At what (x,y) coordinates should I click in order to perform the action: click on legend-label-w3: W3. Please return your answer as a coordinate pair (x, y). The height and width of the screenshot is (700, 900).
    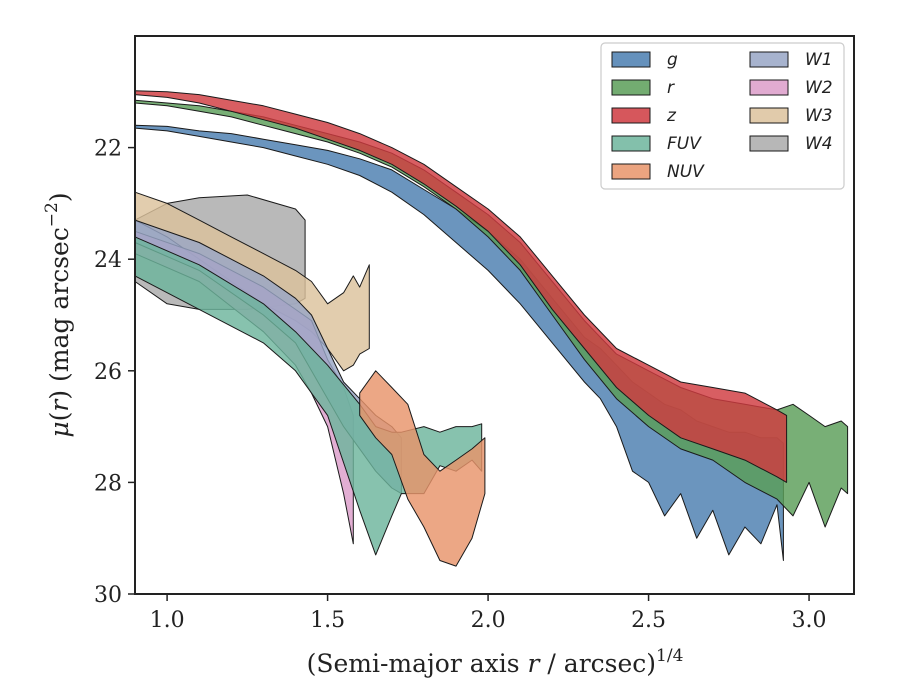
    Looking at the image, I should click on (819, 116).